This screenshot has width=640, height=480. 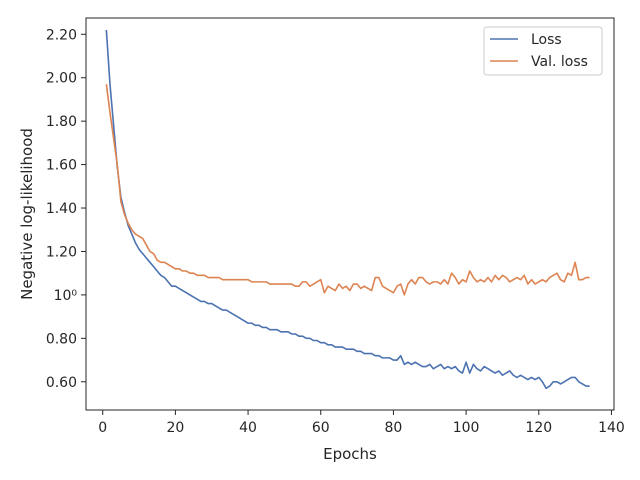 What do you see at coordinates (61, 166) in the screenshot?
I see `y-tick-label: 1.60` at bounding box center [61, 166].